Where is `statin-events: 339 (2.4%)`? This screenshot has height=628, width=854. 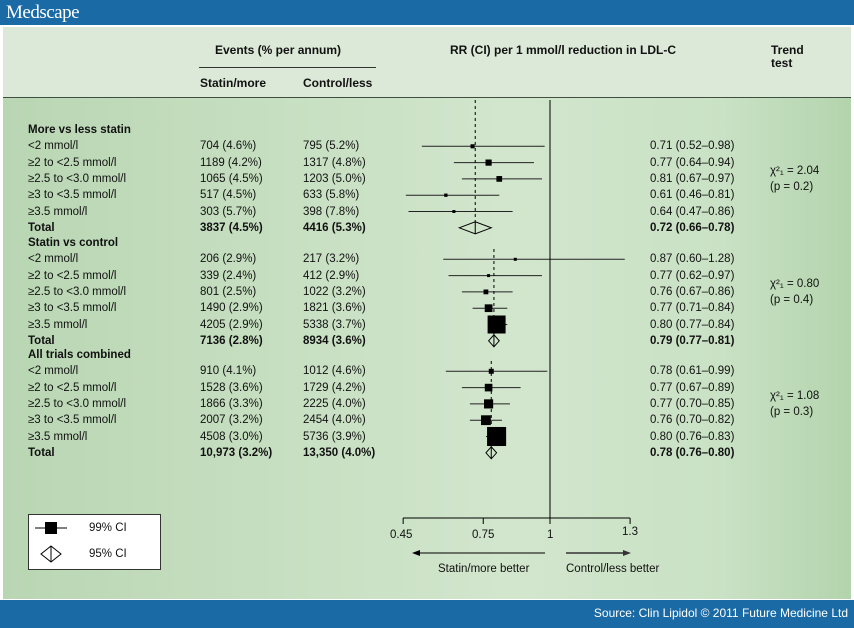 statin-events: 339 (2.4%) is located at coordinates (228, 275).